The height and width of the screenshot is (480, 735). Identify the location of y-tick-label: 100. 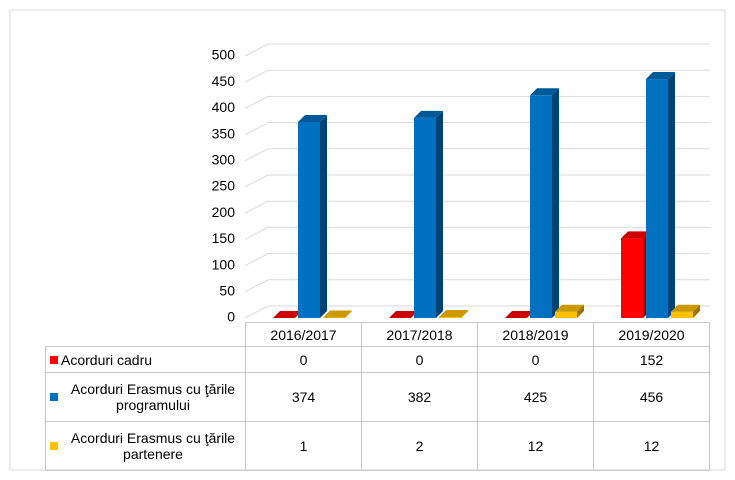
(224, 264).